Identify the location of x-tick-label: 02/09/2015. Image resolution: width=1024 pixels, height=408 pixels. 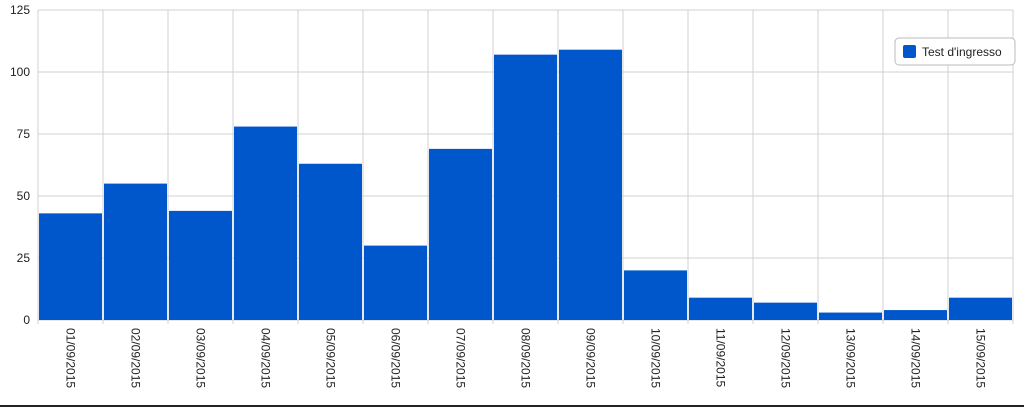
(136, 358).